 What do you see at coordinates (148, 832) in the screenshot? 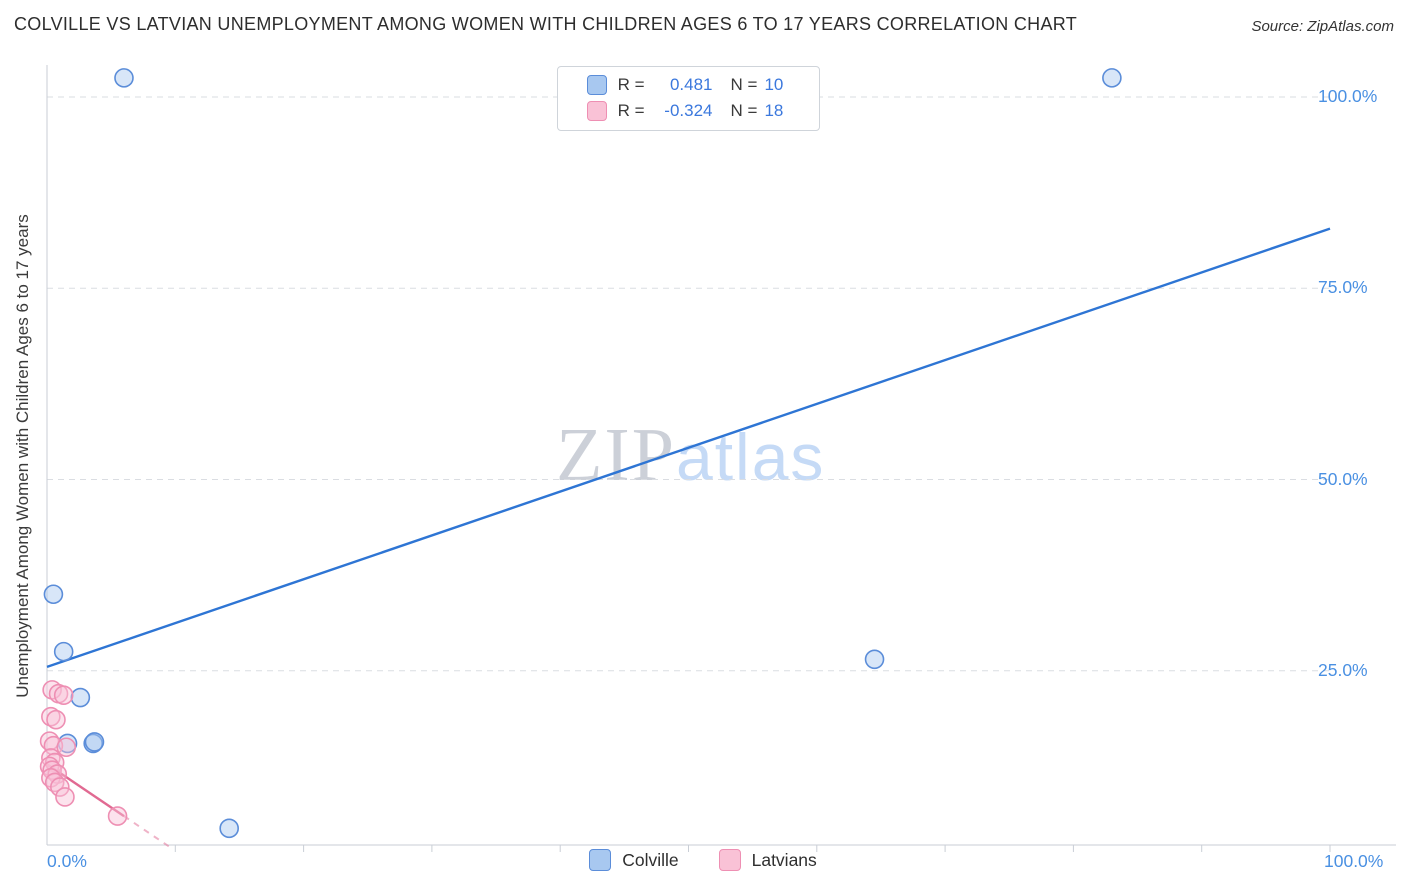
I see `trend-line-extension-latvians` at bounding box center [148, 832].